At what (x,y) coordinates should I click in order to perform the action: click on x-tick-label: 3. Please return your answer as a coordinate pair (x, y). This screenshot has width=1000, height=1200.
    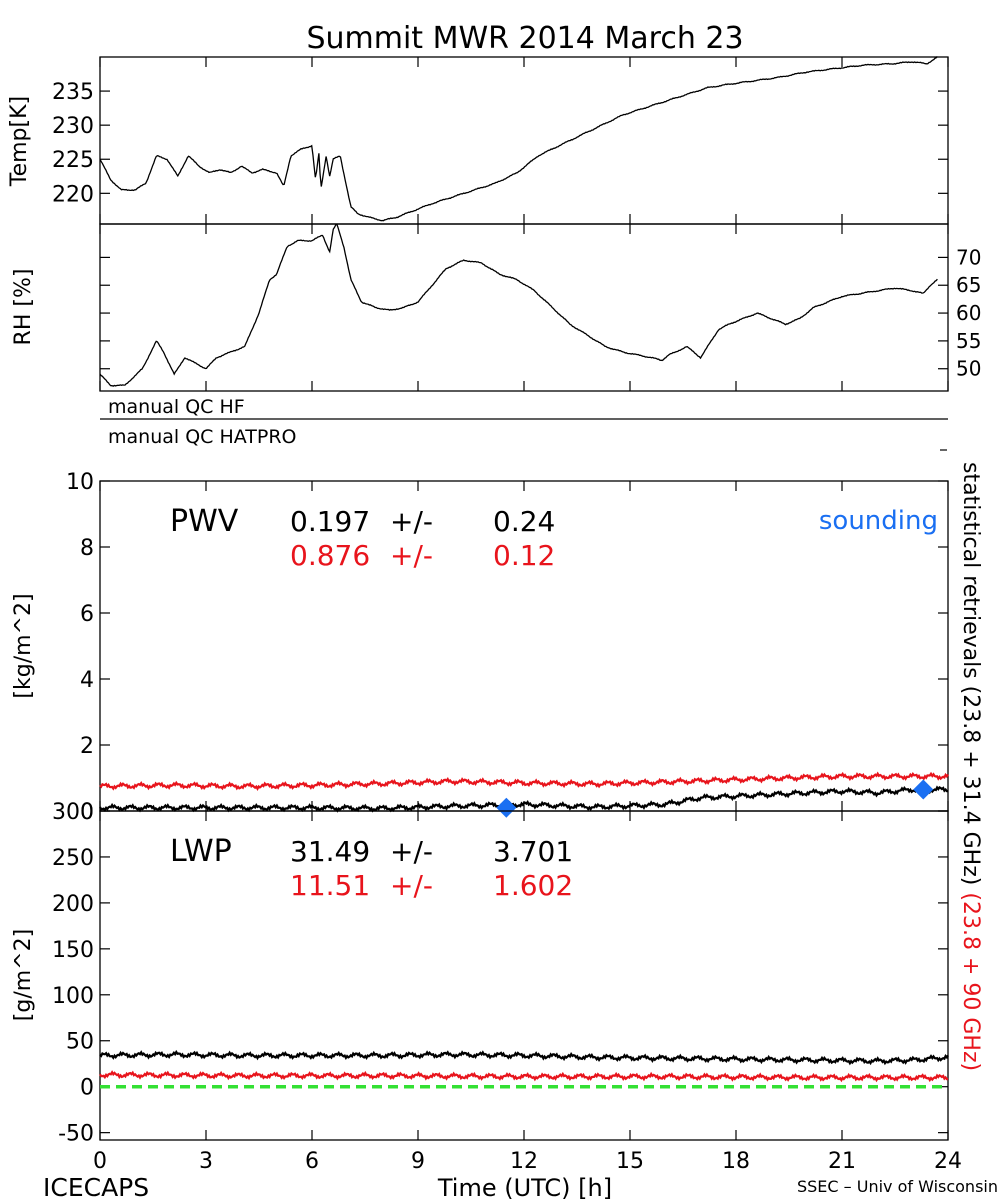
    Looking at the image, I should click on (206, 1161).